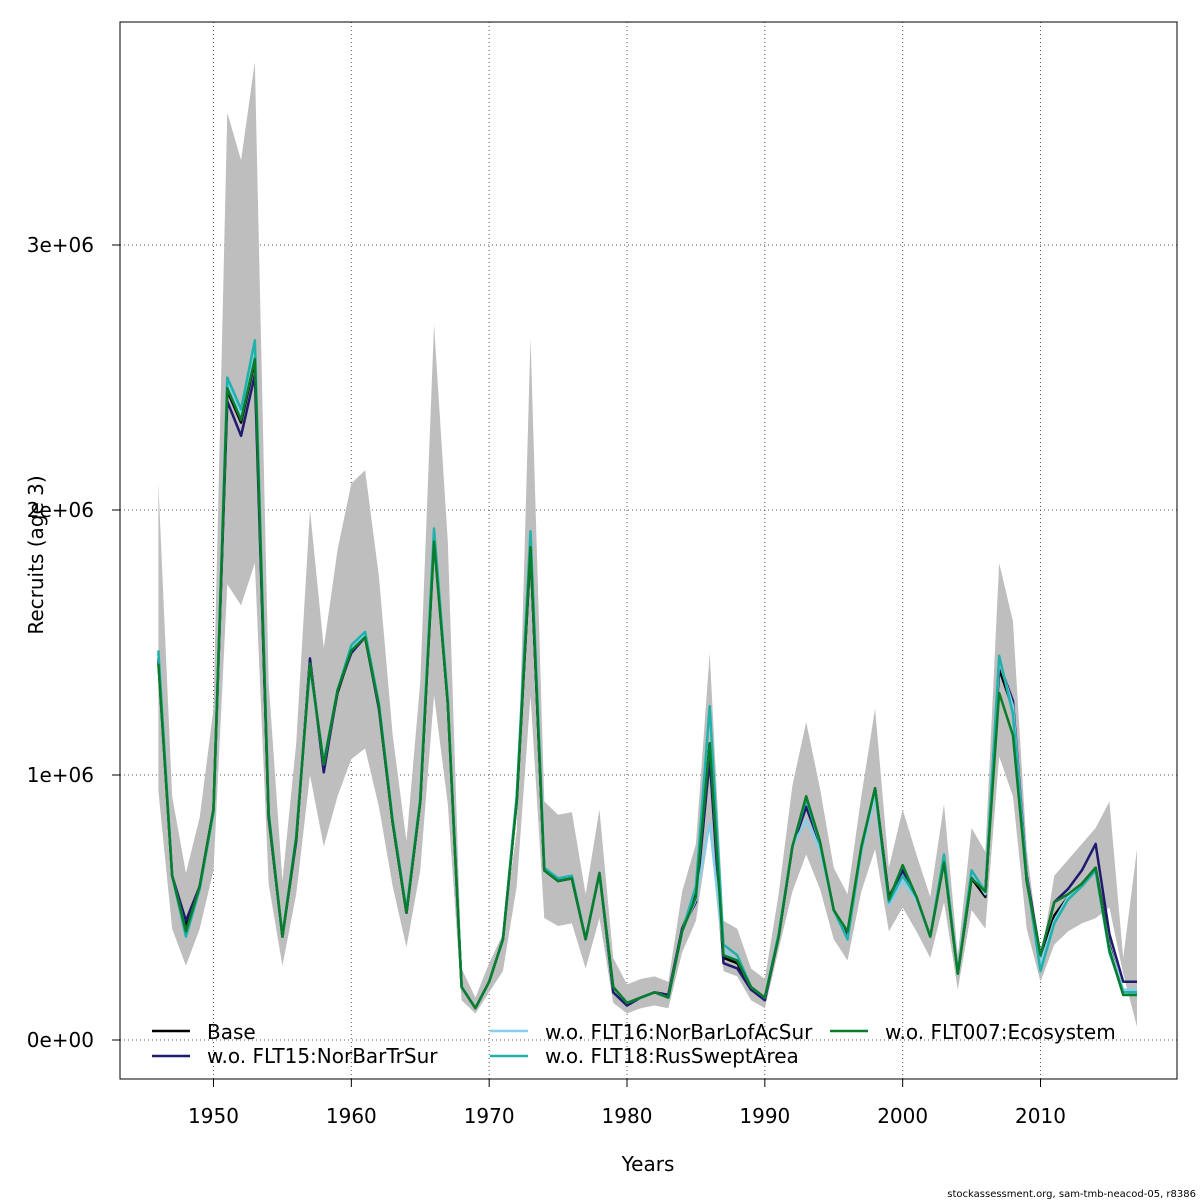 The width and height of the screenshot is (1200, 1200). Describe the element at coordinates (322, 1056) in the screenshot. I see `legend-label-flt15: w.o. FLT15:NorBarTrSur` at that location.